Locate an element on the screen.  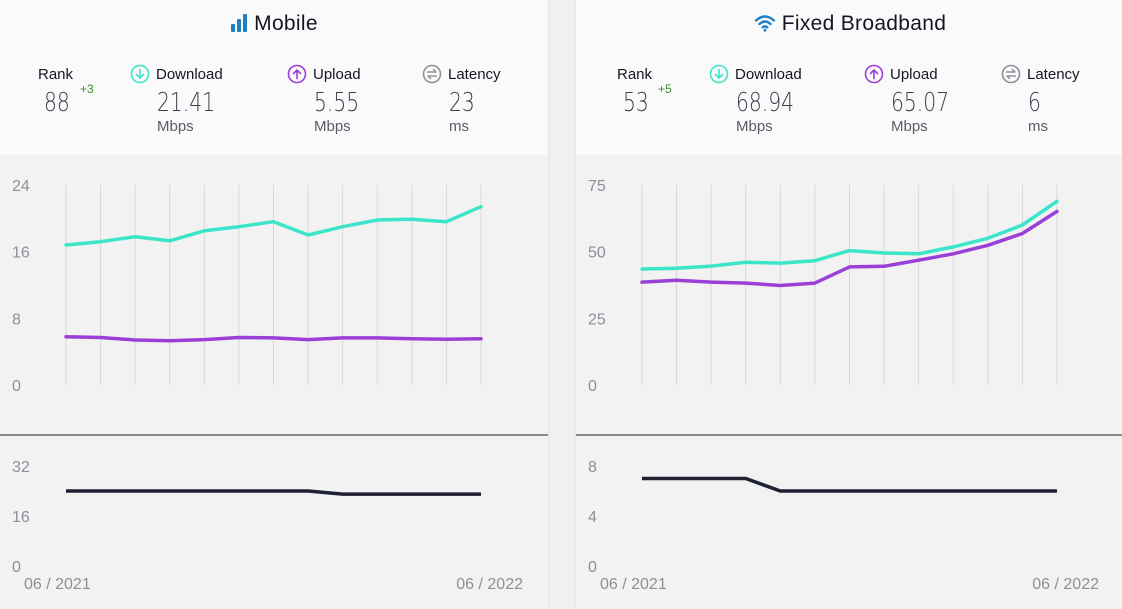
latency-value: 23 is located at coordinates (462, 103).